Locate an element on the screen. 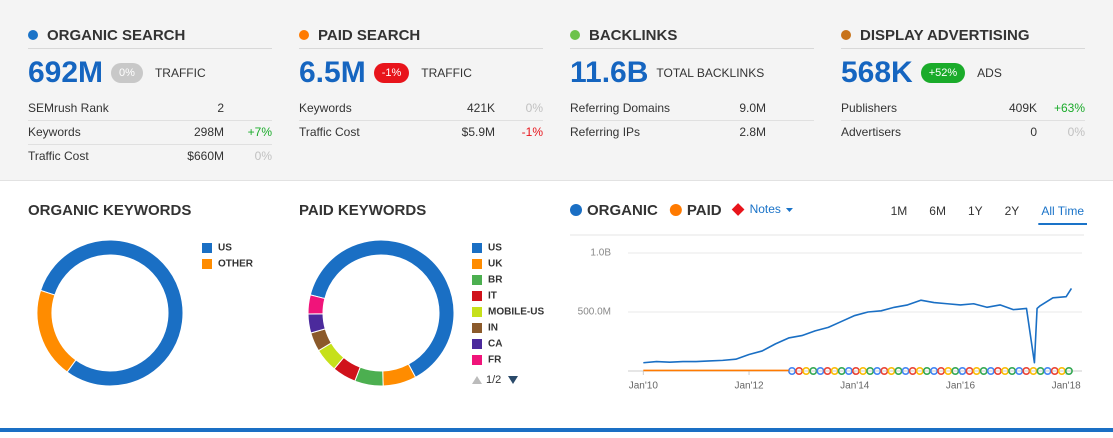 This screenshot has height=438, width=1113. row-value: $660M is located at coordinates (205, 156).